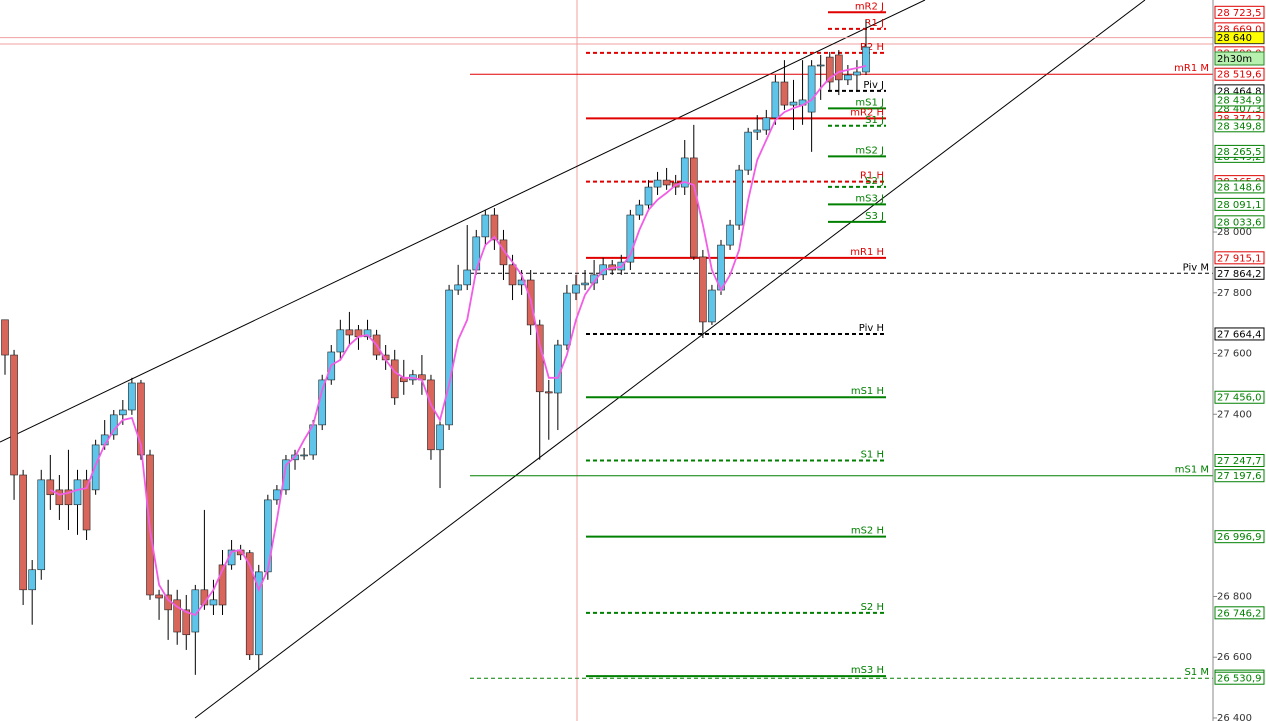  Describe the element at coordinates (869, 198) in the screenshot. I see `level-name: mS3 J` at that location.